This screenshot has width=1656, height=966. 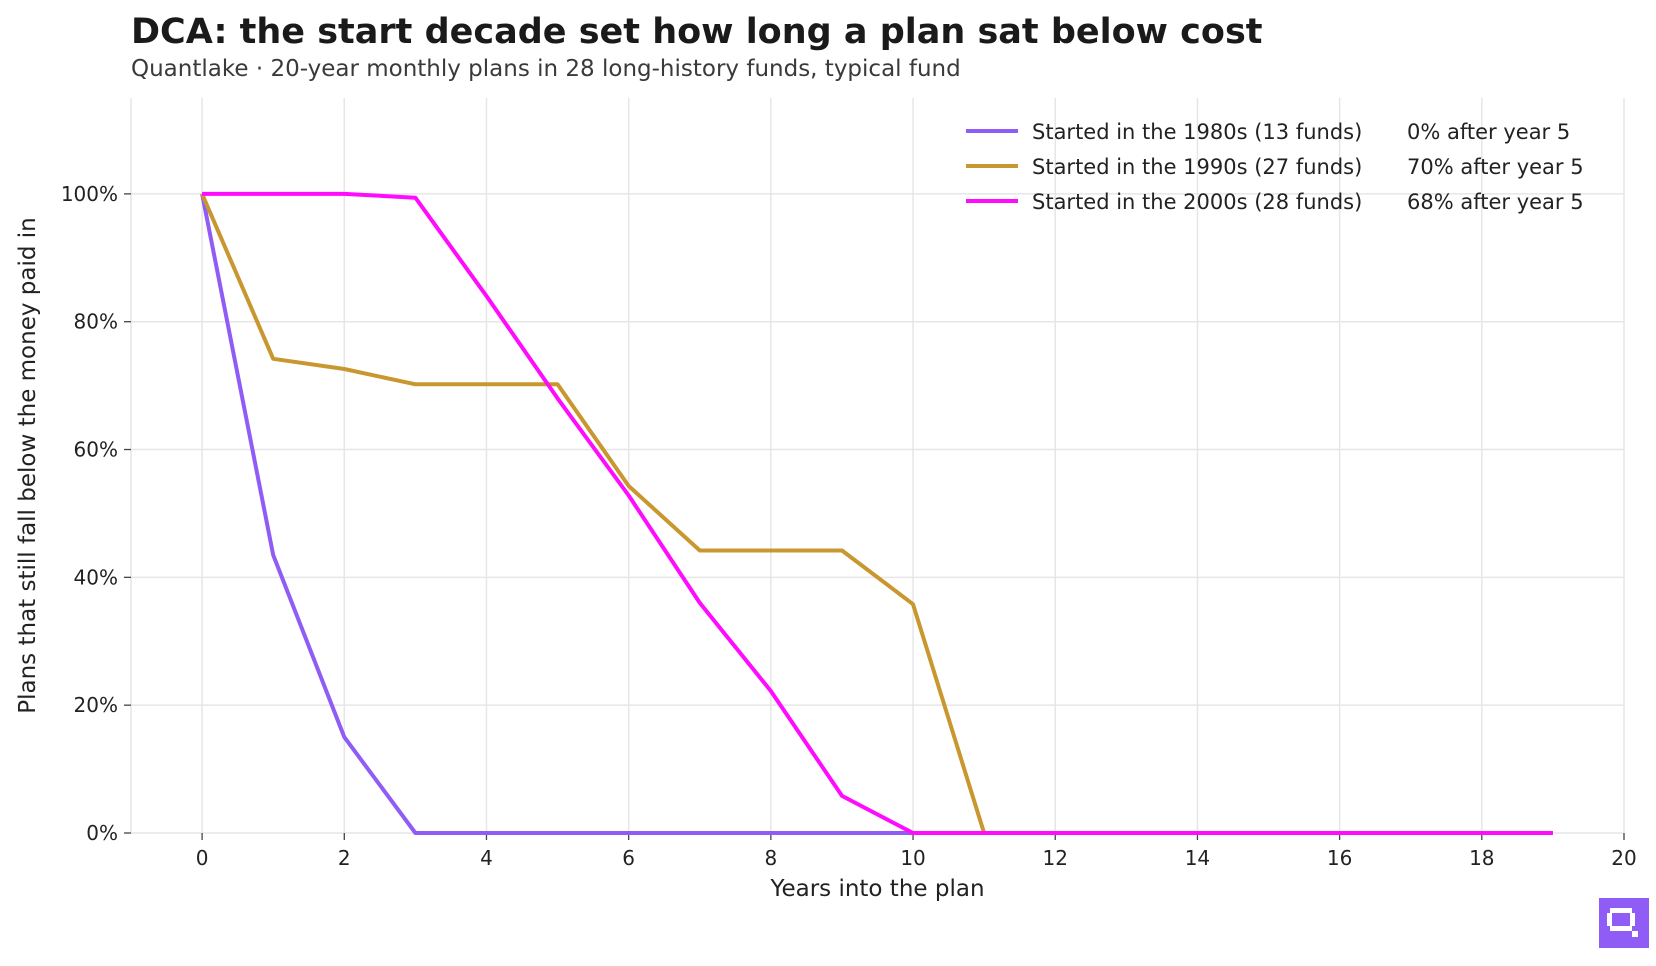 I want to click on y-tick-label: 80%, so click(x=96, y=322).